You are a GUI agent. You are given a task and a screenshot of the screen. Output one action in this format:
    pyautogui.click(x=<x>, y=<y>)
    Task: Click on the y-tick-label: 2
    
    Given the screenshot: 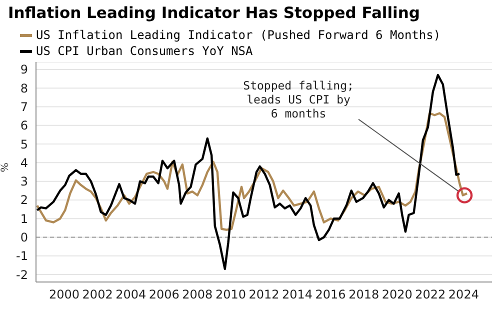 What is the action you would take?
    pyautogui.click(x=24, y=200)
    